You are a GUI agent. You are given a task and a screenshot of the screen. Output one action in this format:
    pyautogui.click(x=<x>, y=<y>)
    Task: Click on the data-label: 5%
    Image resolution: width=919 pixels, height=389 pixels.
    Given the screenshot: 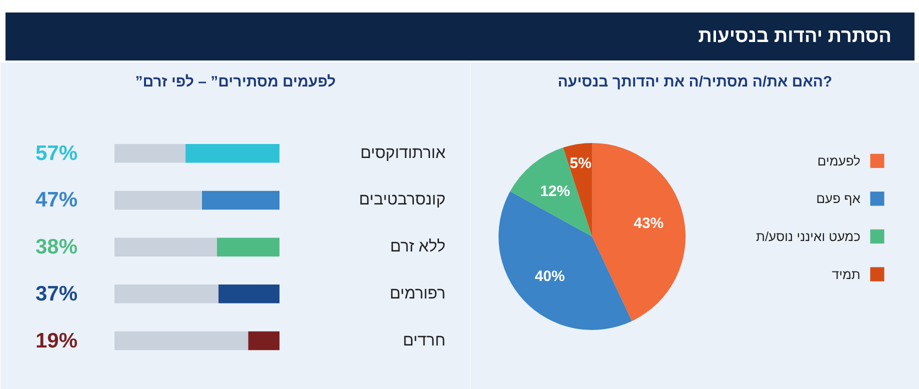 What is the action you would take?
    pyautogui.click(x=581, y=163)
    